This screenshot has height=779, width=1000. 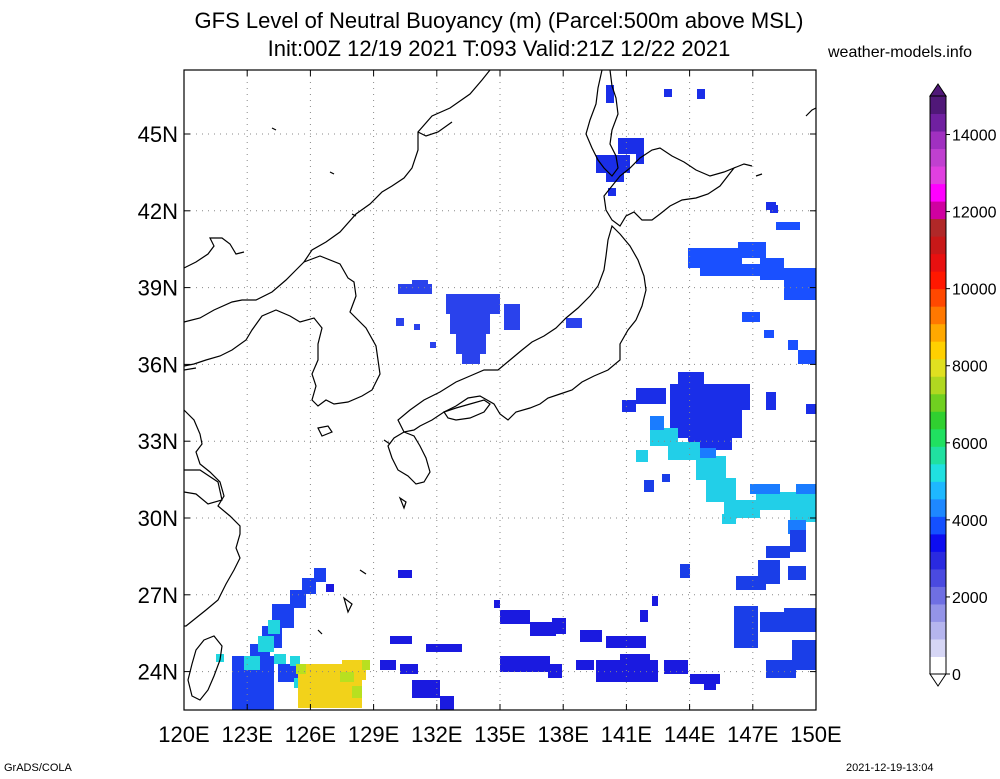 What do you see at coordinates (730, 576) in the screenshot?
I see `patch-lower-east-blue` at bounding box center [730, 576].